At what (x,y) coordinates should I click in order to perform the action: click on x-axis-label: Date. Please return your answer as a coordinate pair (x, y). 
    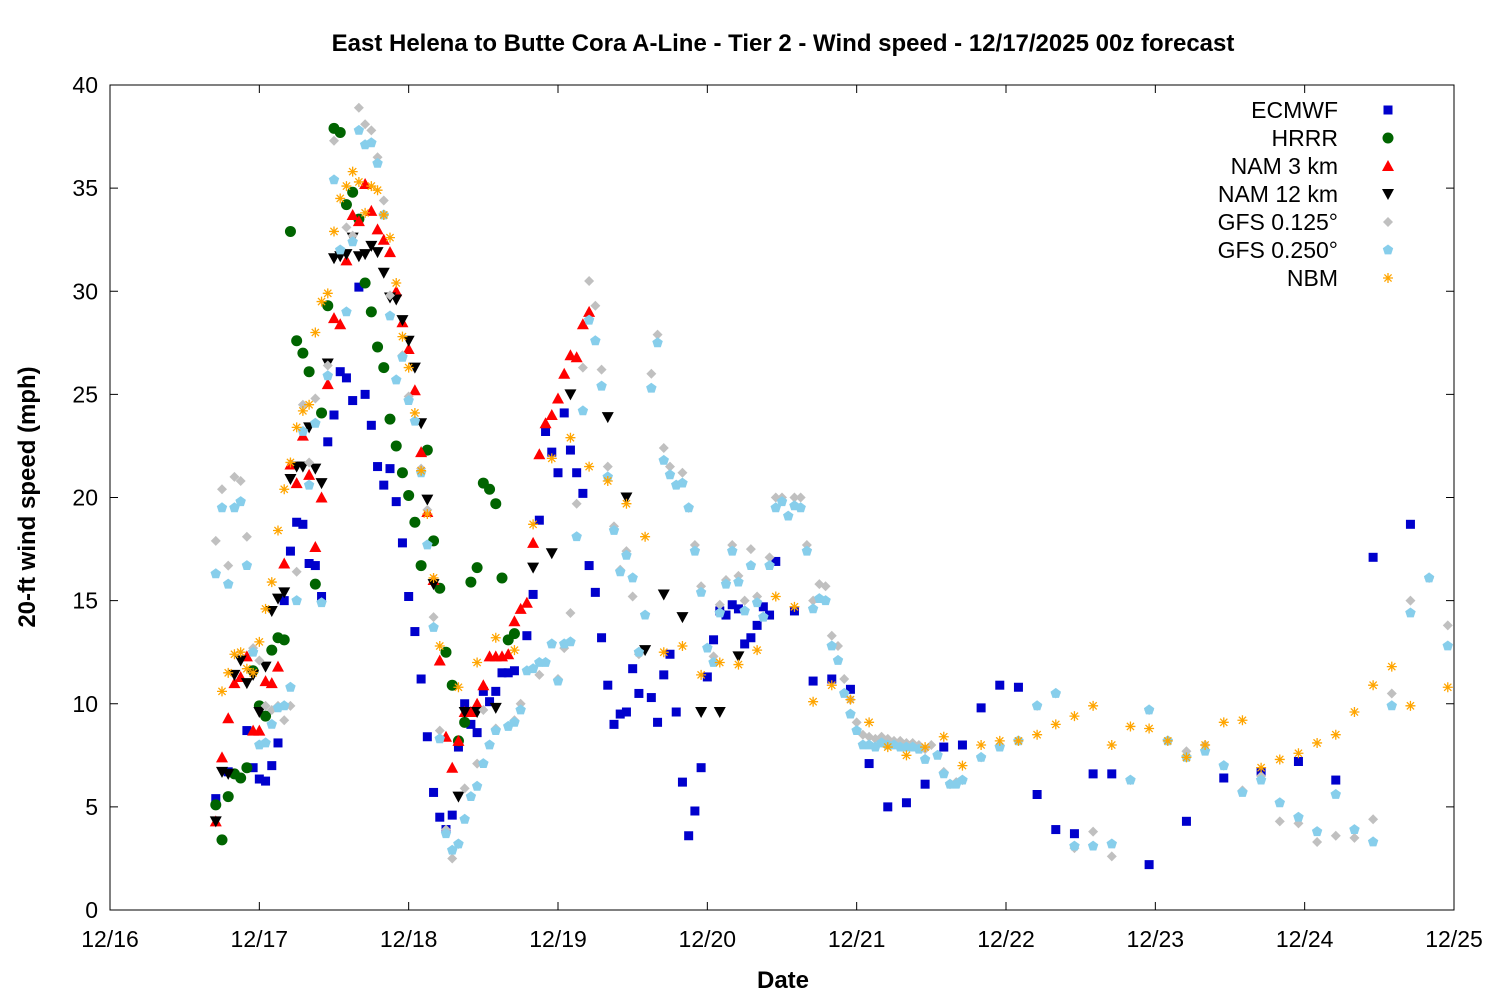
    Looking at the image, I should click on (783, 980).